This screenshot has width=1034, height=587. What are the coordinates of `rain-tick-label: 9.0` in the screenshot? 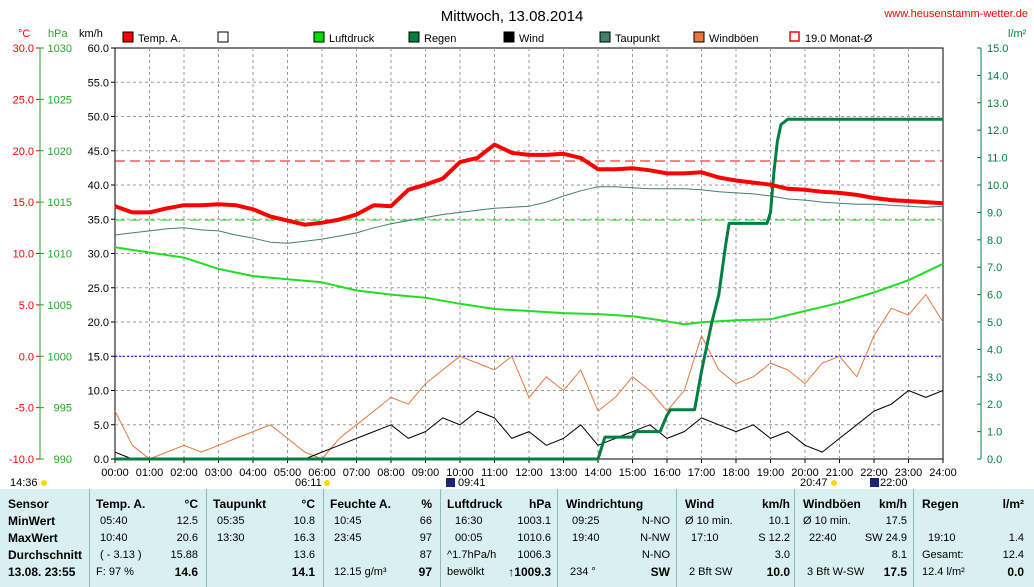 It's located at (994, 213).